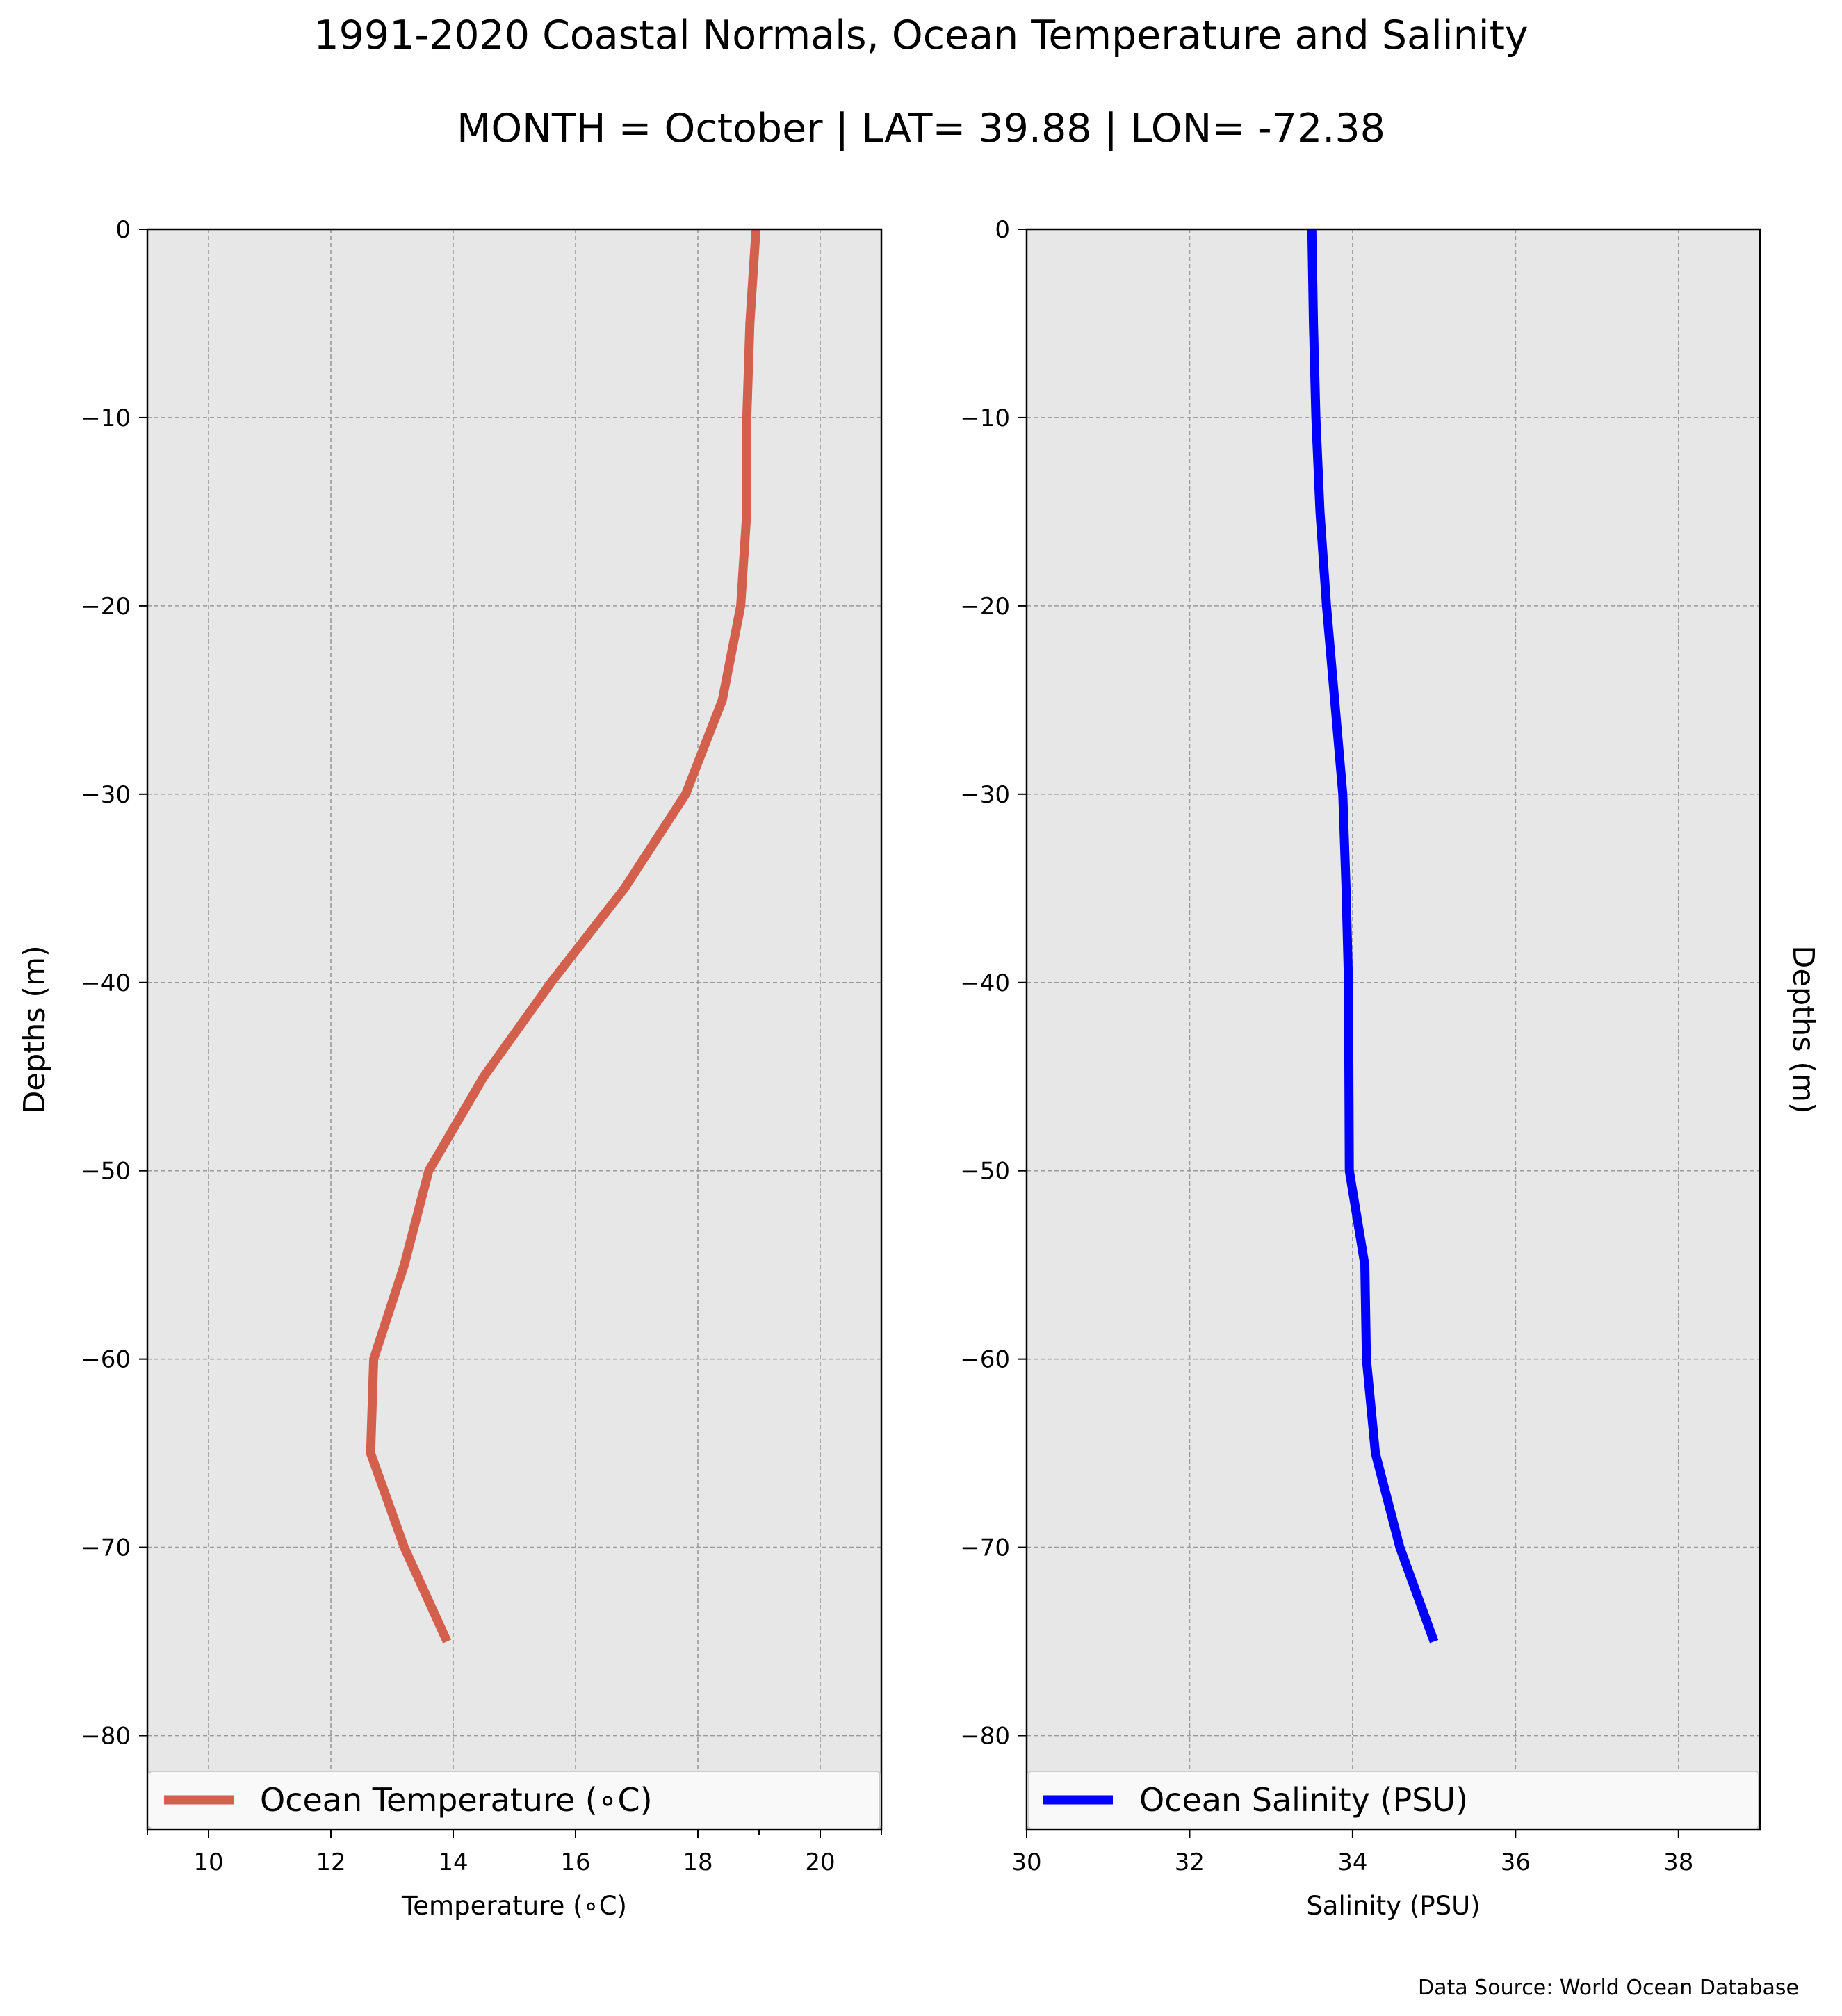 The image size is (1842, 2016). Describe the element at coordinates (34, 1029) in the screenshot. I see `panel1-y-axis-label: Depths (m)` at that location.